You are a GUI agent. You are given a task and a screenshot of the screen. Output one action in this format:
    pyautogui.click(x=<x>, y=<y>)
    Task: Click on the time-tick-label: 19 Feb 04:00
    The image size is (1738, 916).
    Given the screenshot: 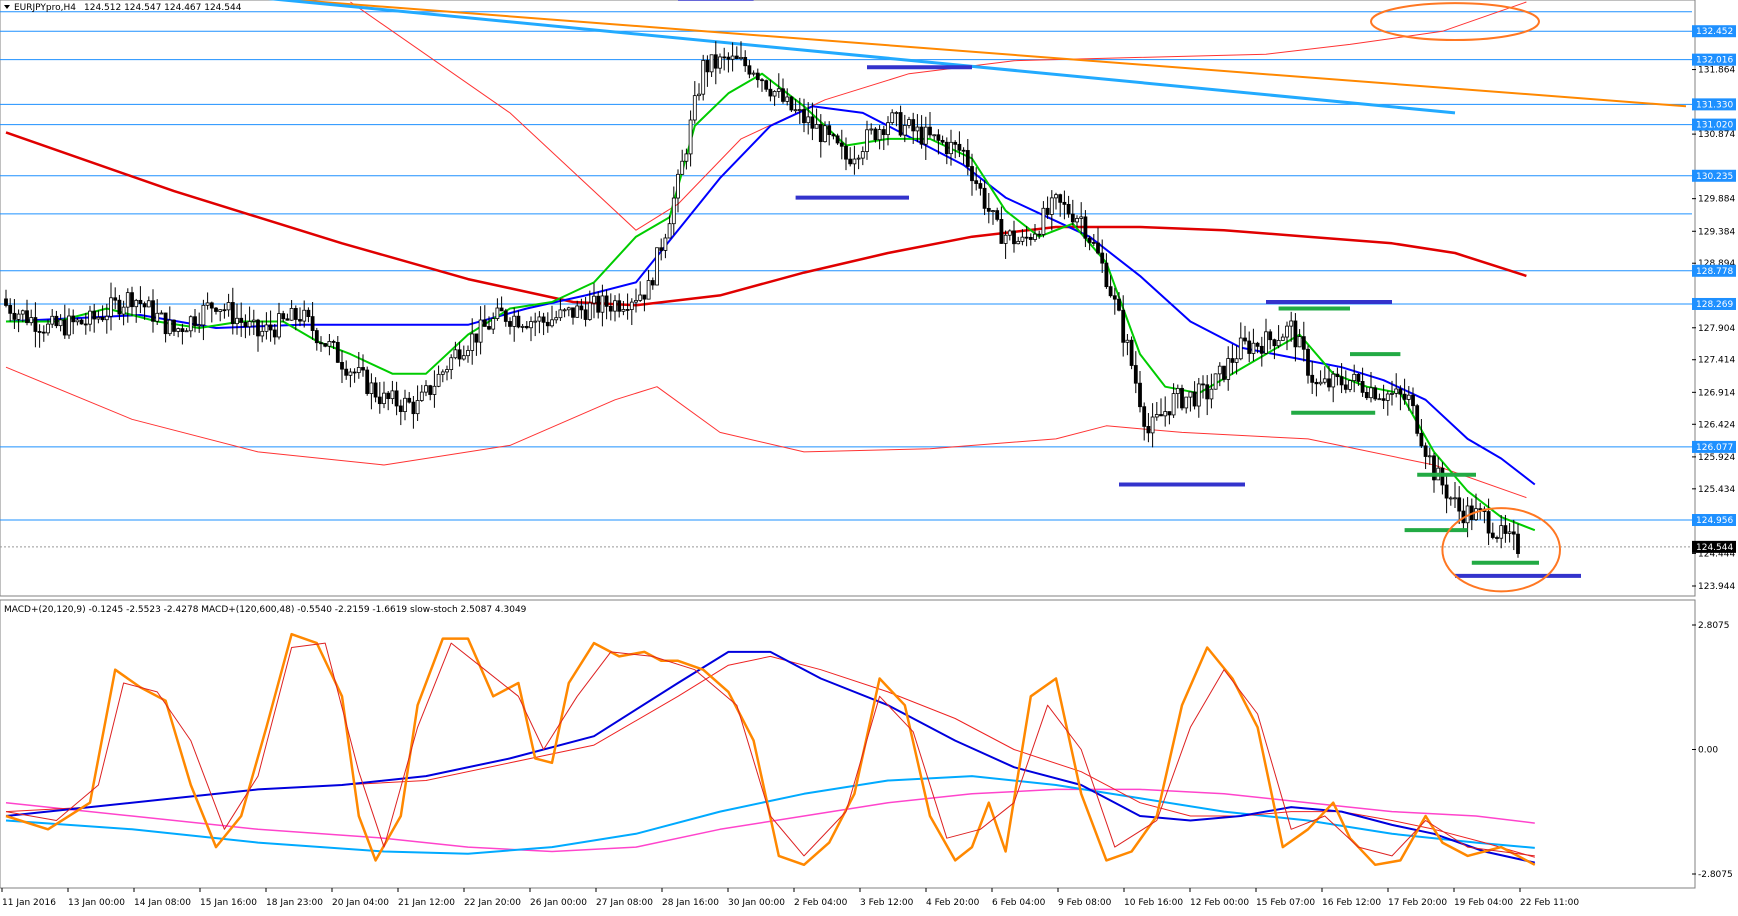 What is the action you would take?
    pyautogui.click(x=1483, y=903)
    